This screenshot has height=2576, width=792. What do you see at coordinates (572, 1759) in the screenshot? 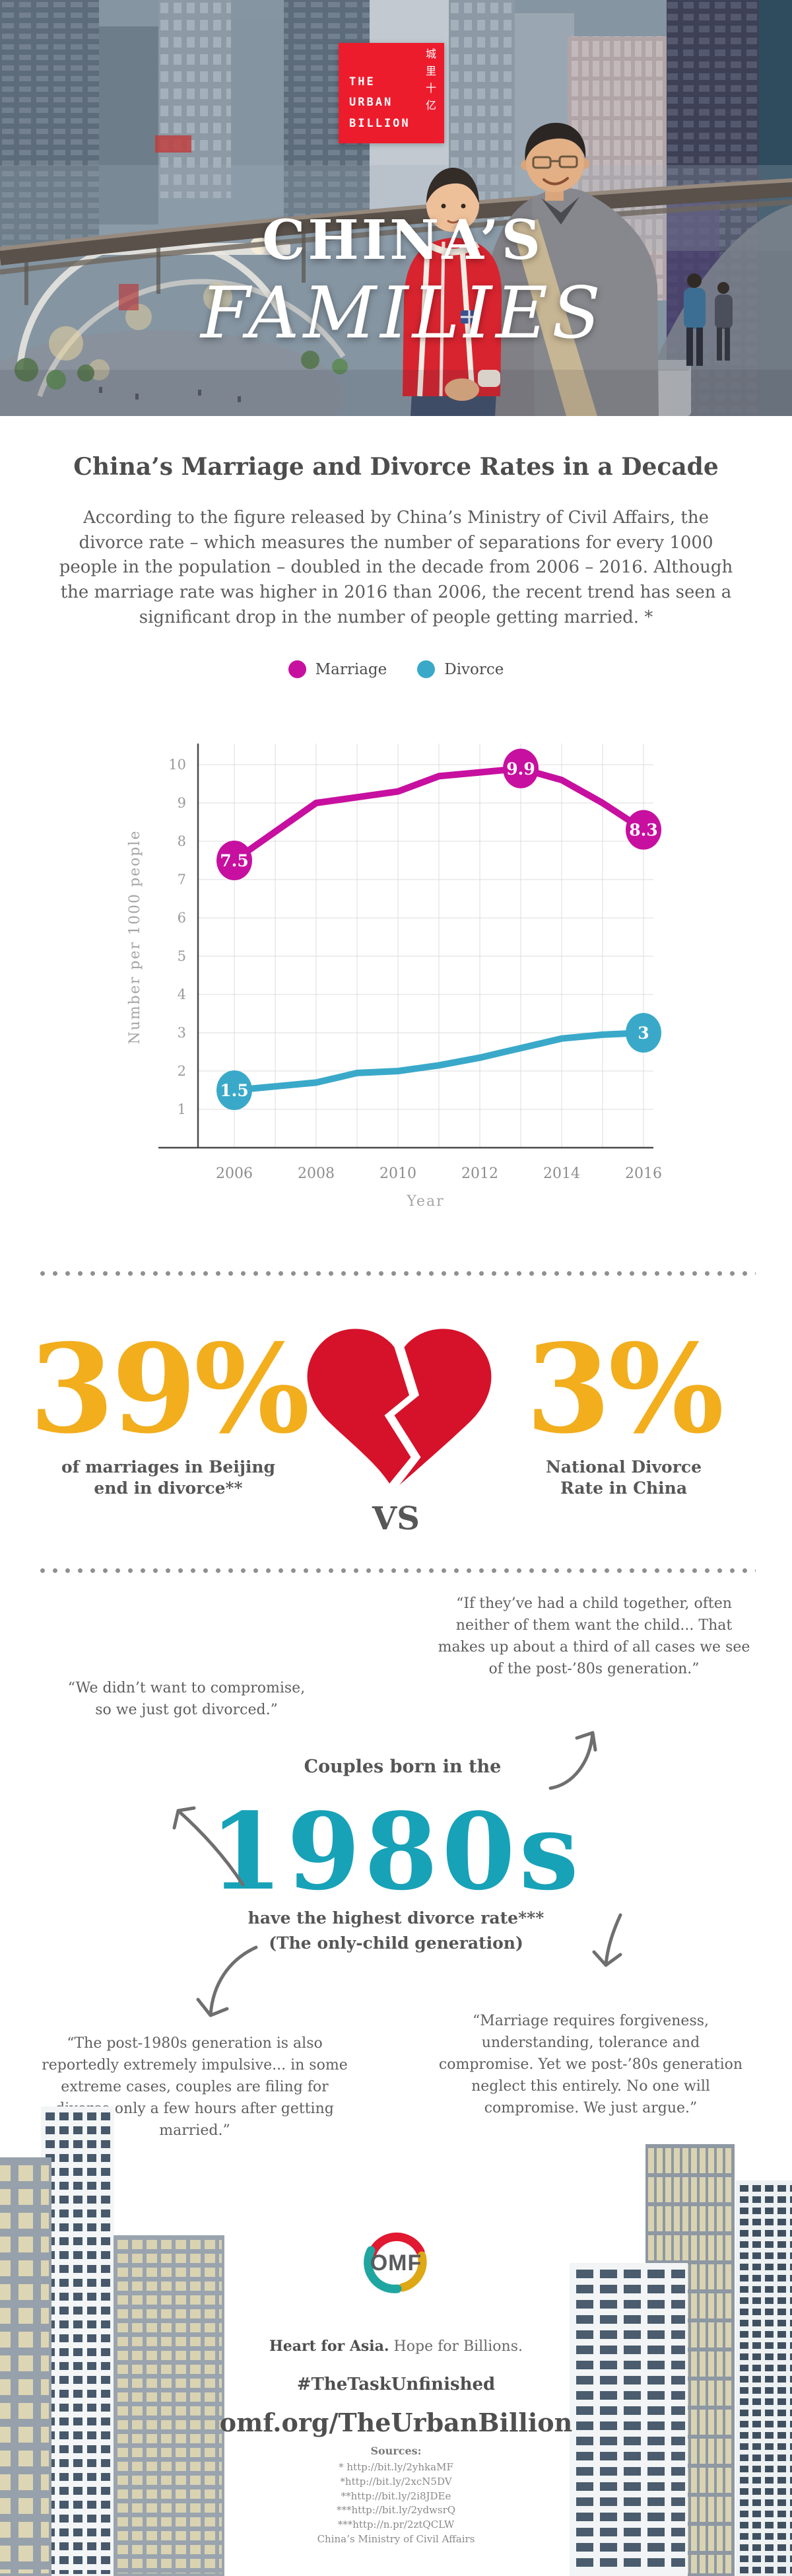
I see `arrow-up-right-icon` at bounding box center [572, 1759].